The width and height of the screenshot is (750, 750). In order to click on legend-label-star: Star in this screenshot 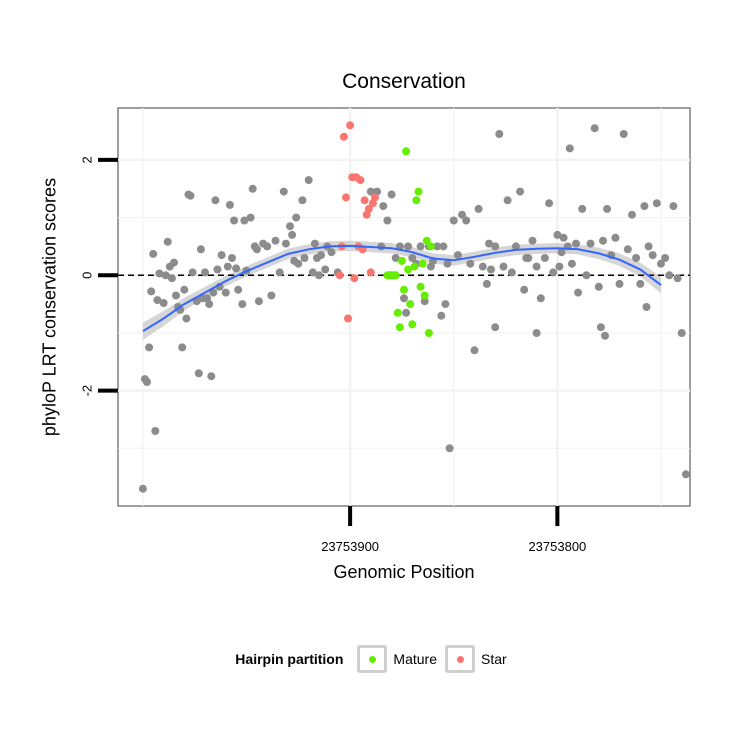, I will do `click(494, 659)`.